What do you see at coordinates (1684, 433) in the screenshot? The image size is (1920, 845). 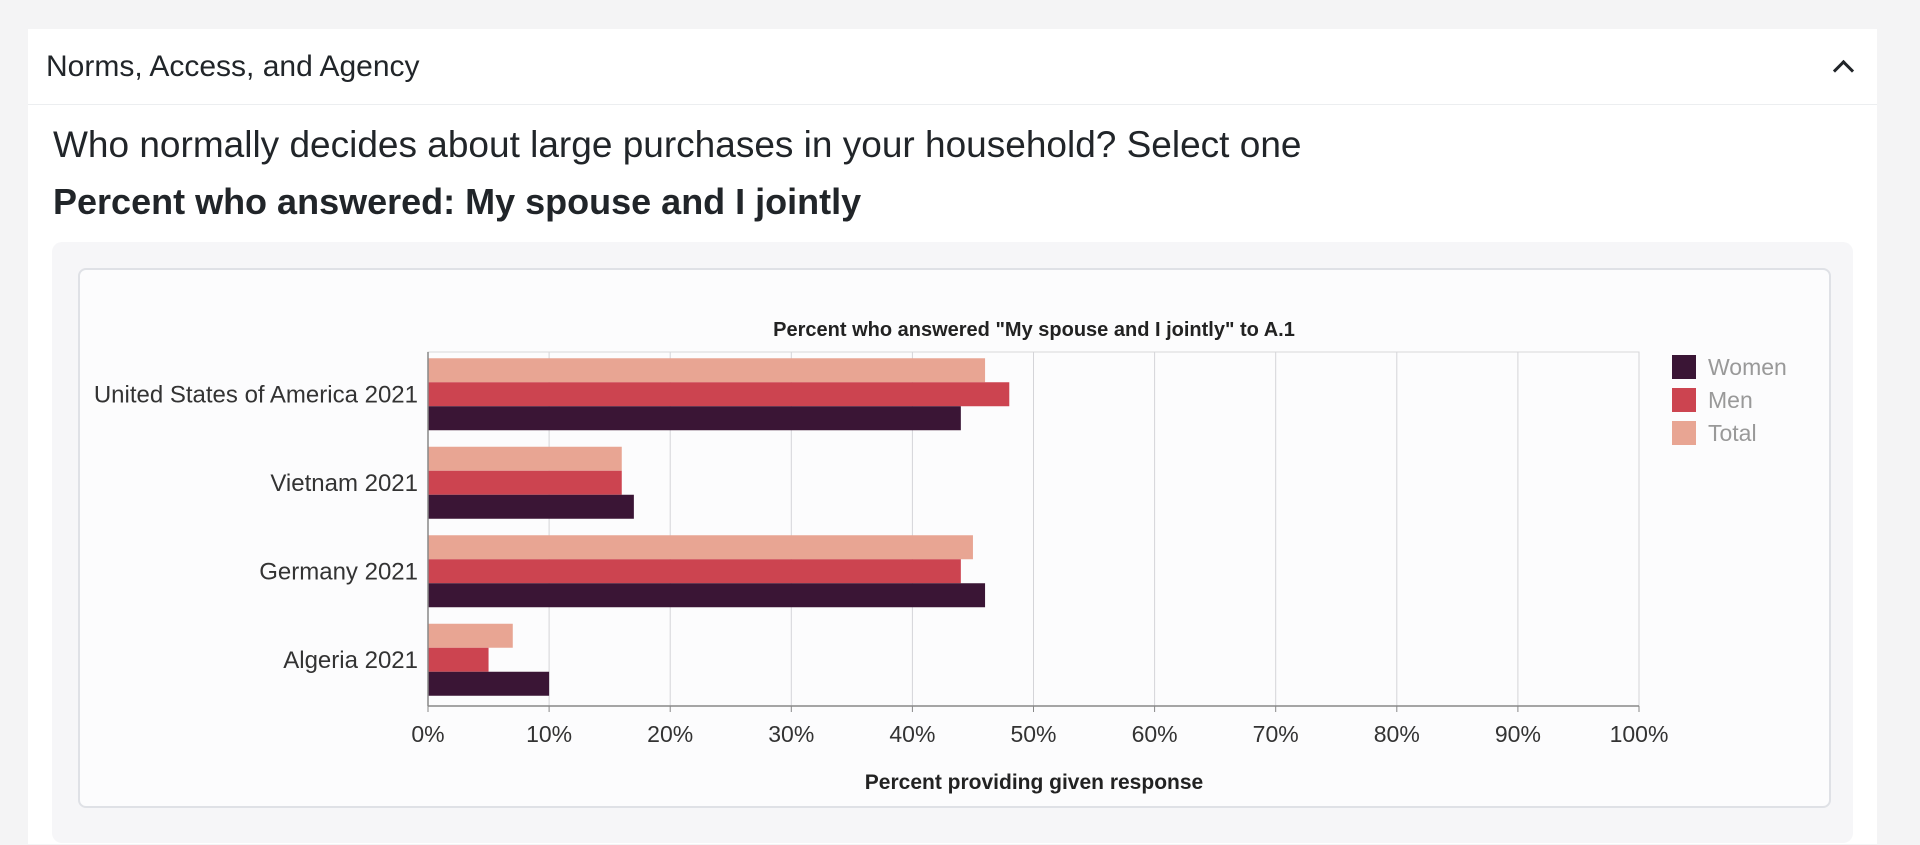 I see `legend-swatch-total` at bounding box center [1684, 433].